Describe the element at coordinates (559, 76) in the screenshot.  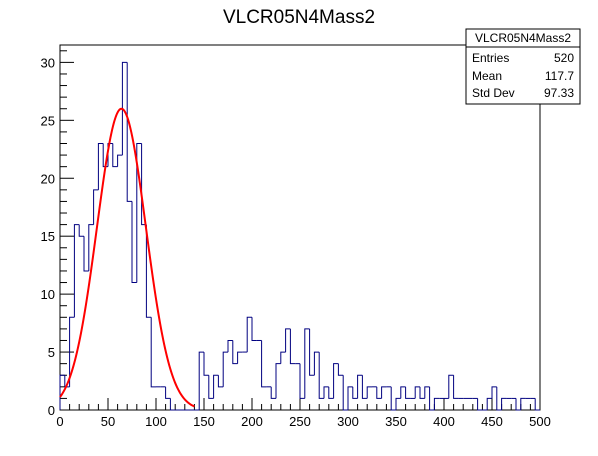
I see `stats-mean-value: 117.7` at that location.